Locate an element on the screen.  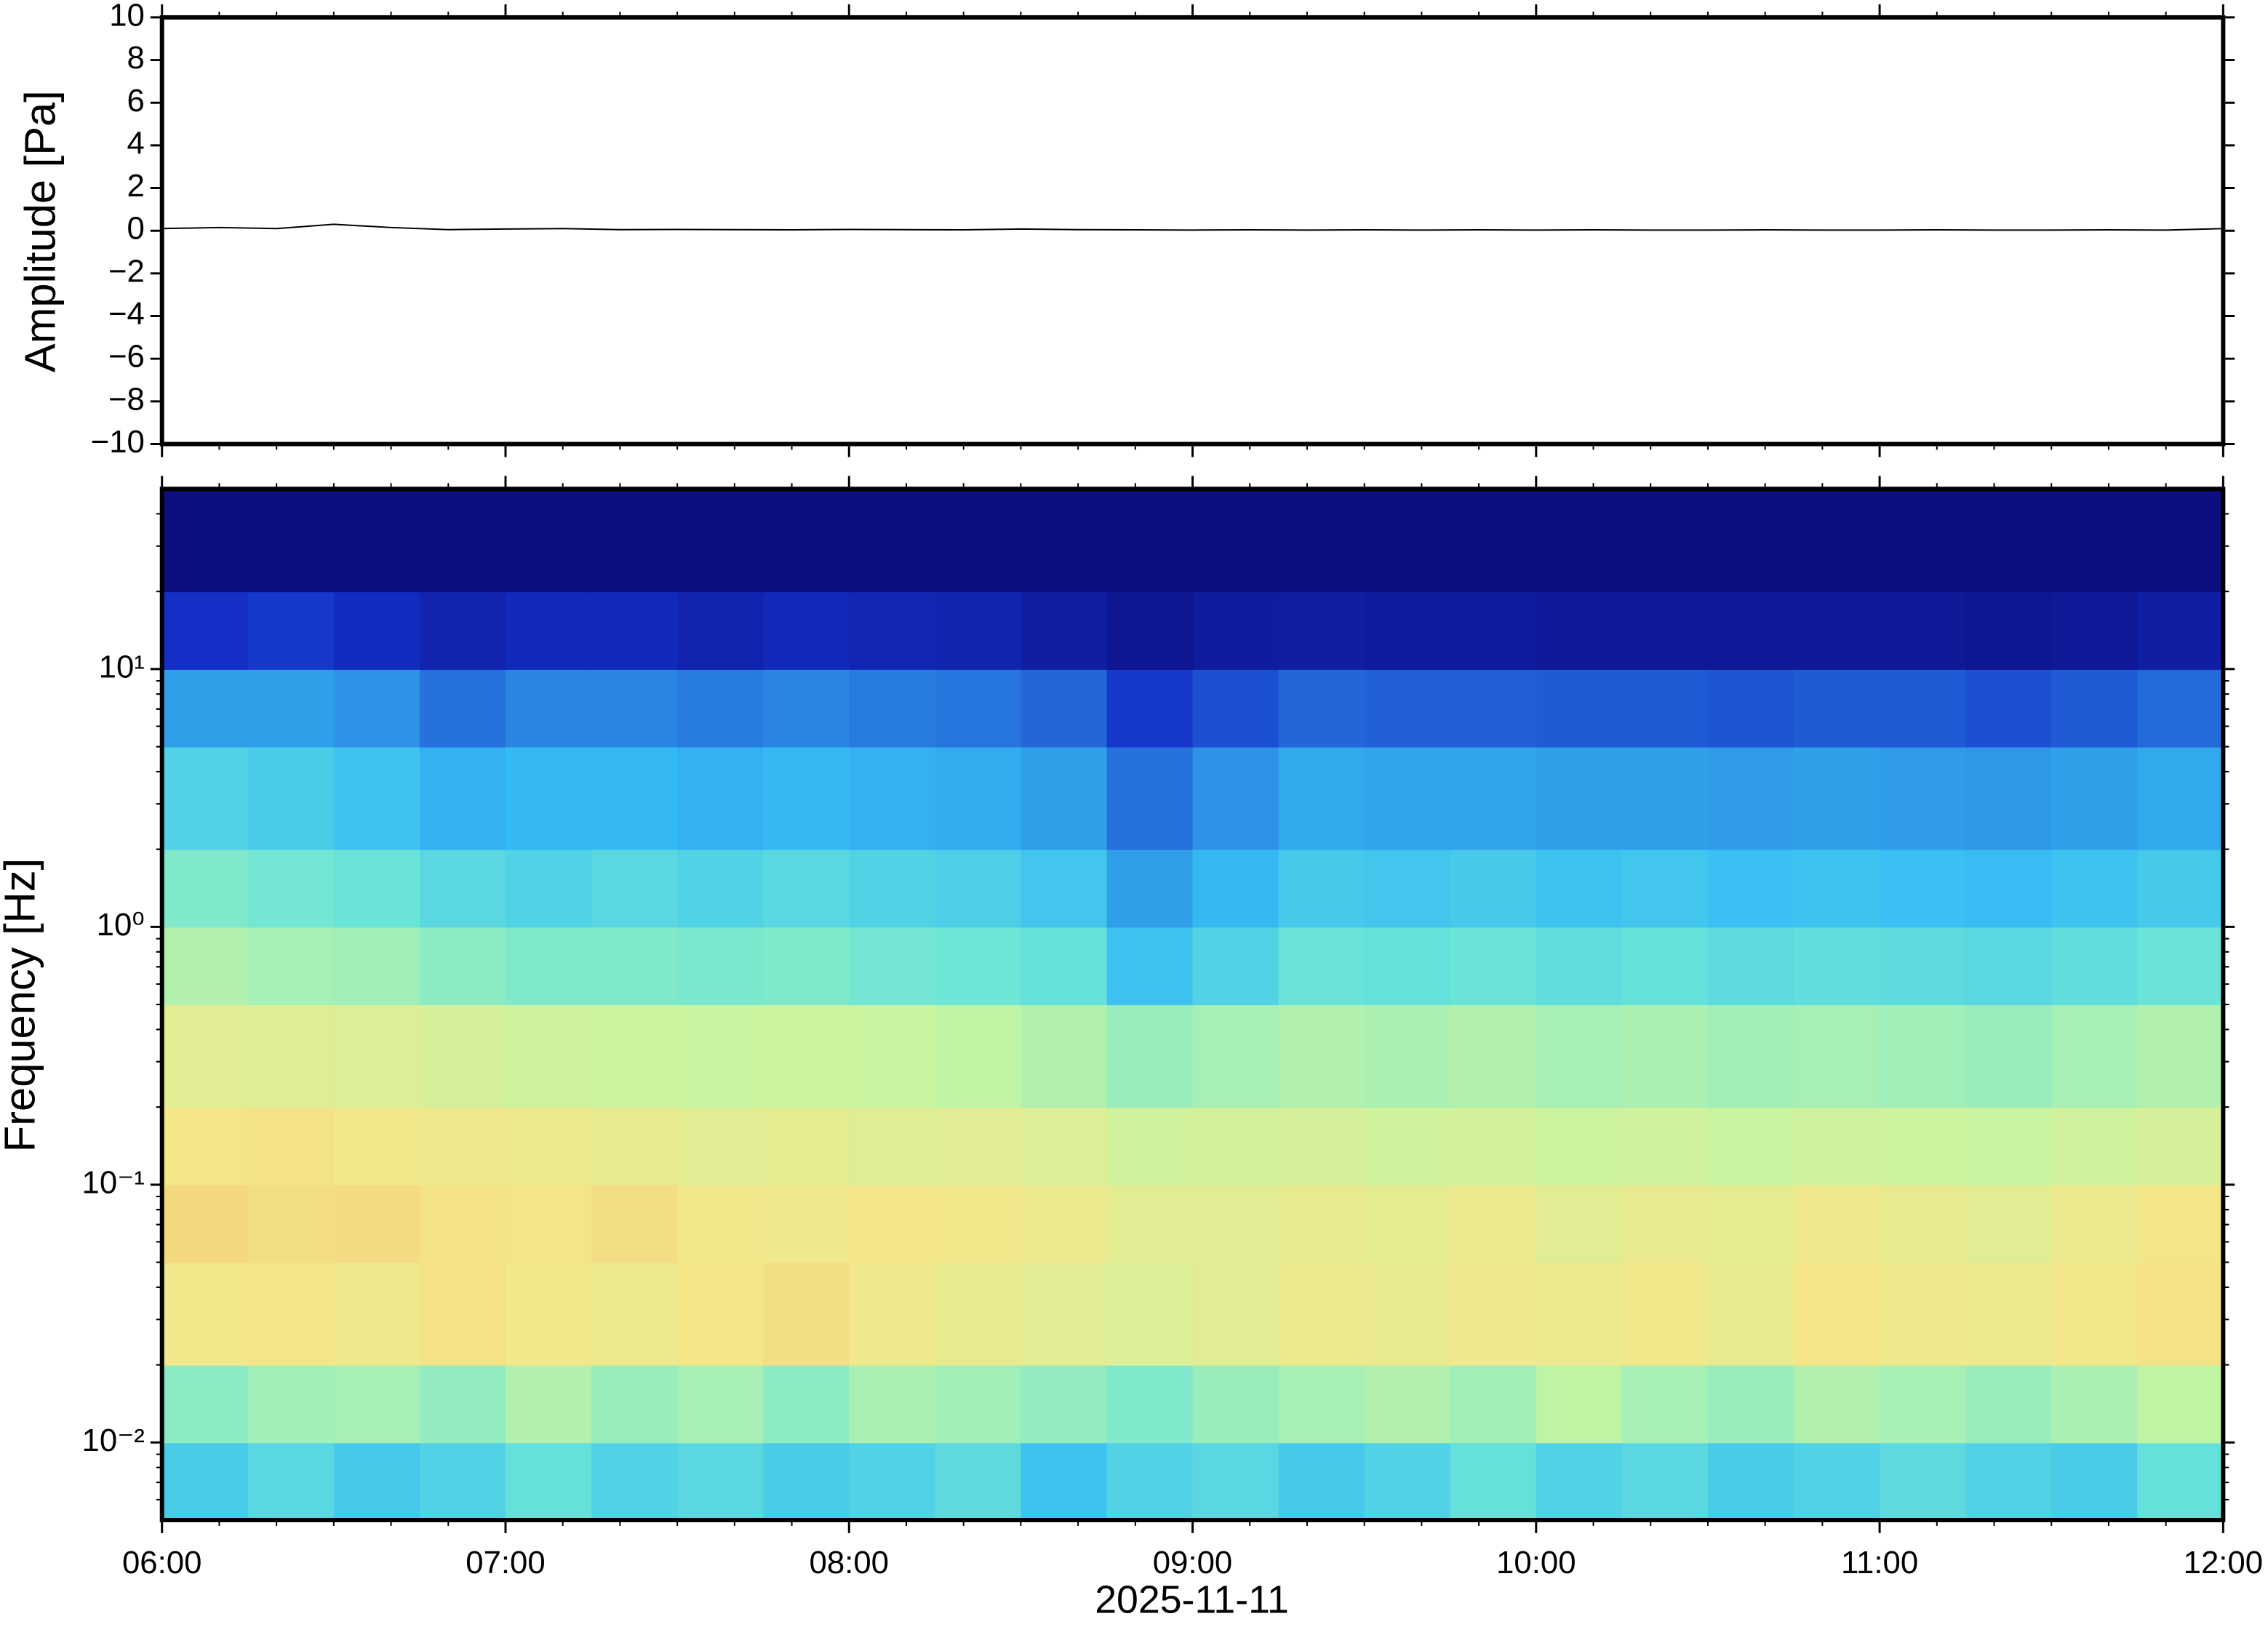
y-tick-label: 6 is located at coordinates (136, 101).